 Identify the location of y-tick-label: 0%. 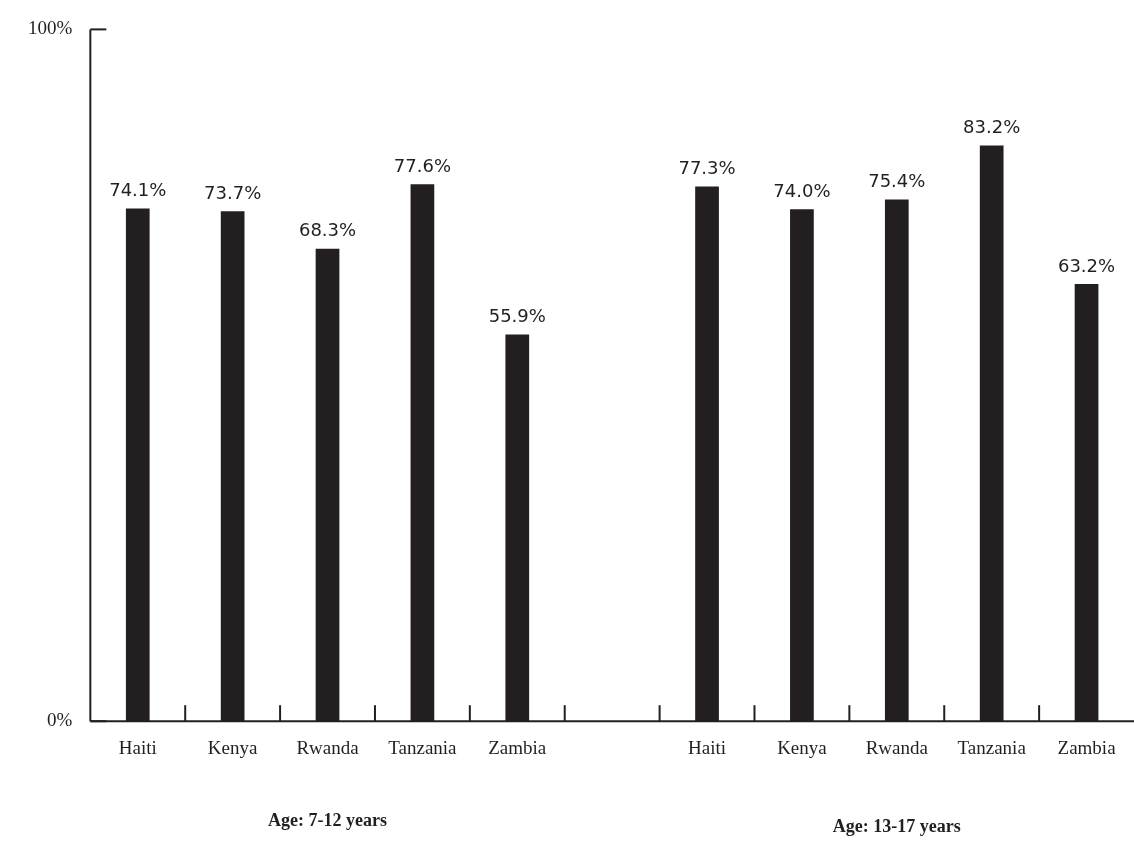
(60, 720).